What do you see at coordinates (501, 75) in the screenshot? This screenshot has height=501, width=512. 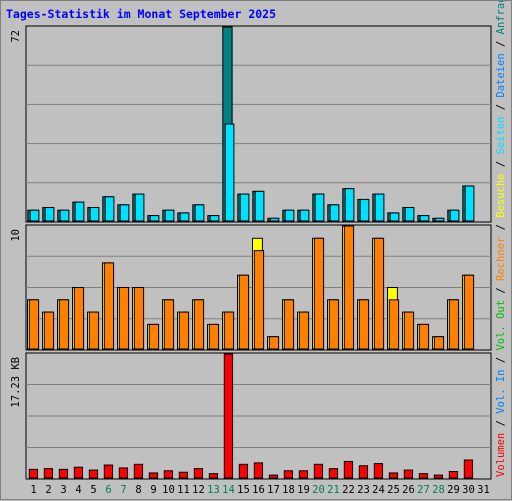 I see `legend-item: Dateien` at bounding box center [501, 75].